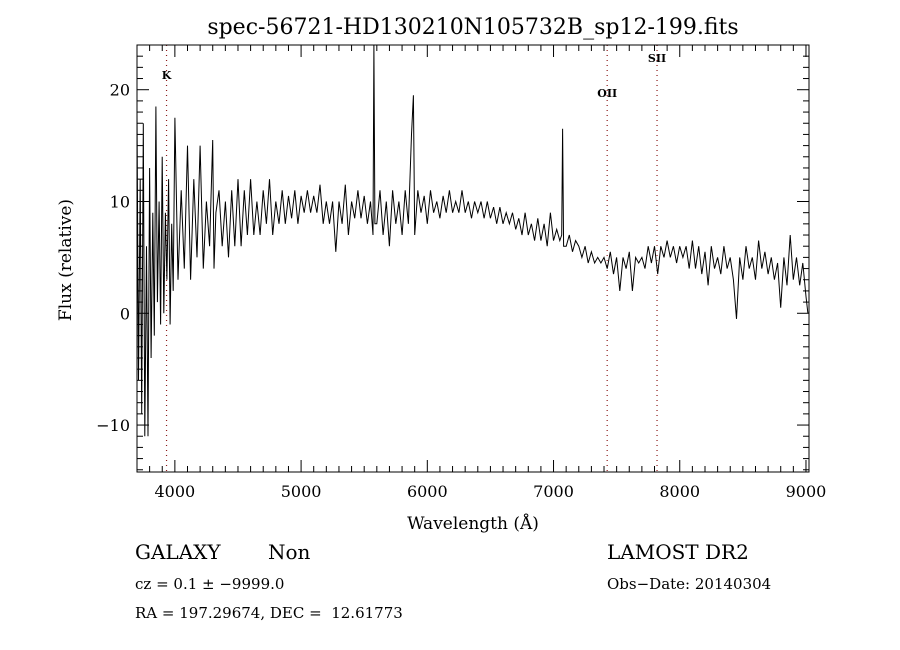 The image size is (900, 650). Describe the element at coordinates (120, 201) in the screenshot. I see `y-tick-label: 10` at that location.